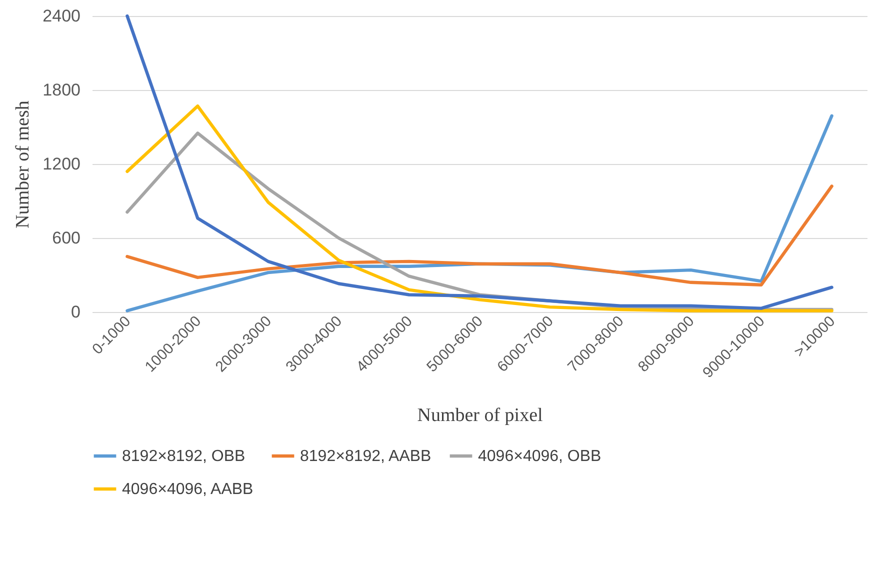  Describe the element at coordinates (61, 164) in the screenshot. I see `y-tick-label: 1200` at that location.